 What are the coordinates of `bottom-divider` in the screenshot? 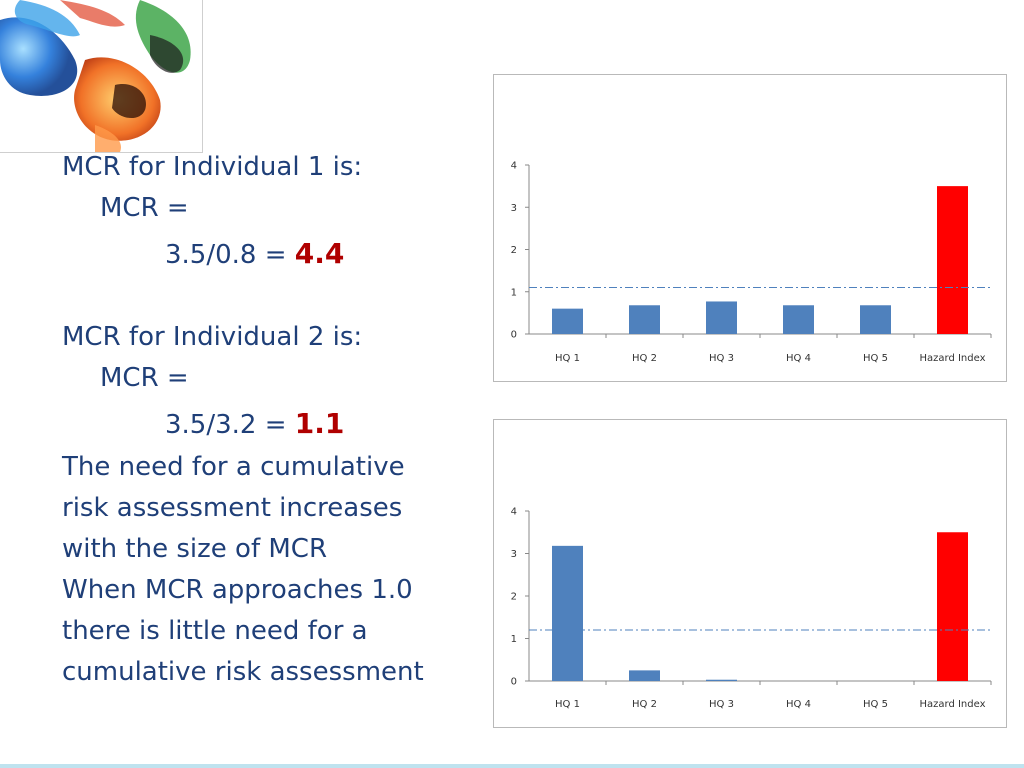 It's located at (512, 766).